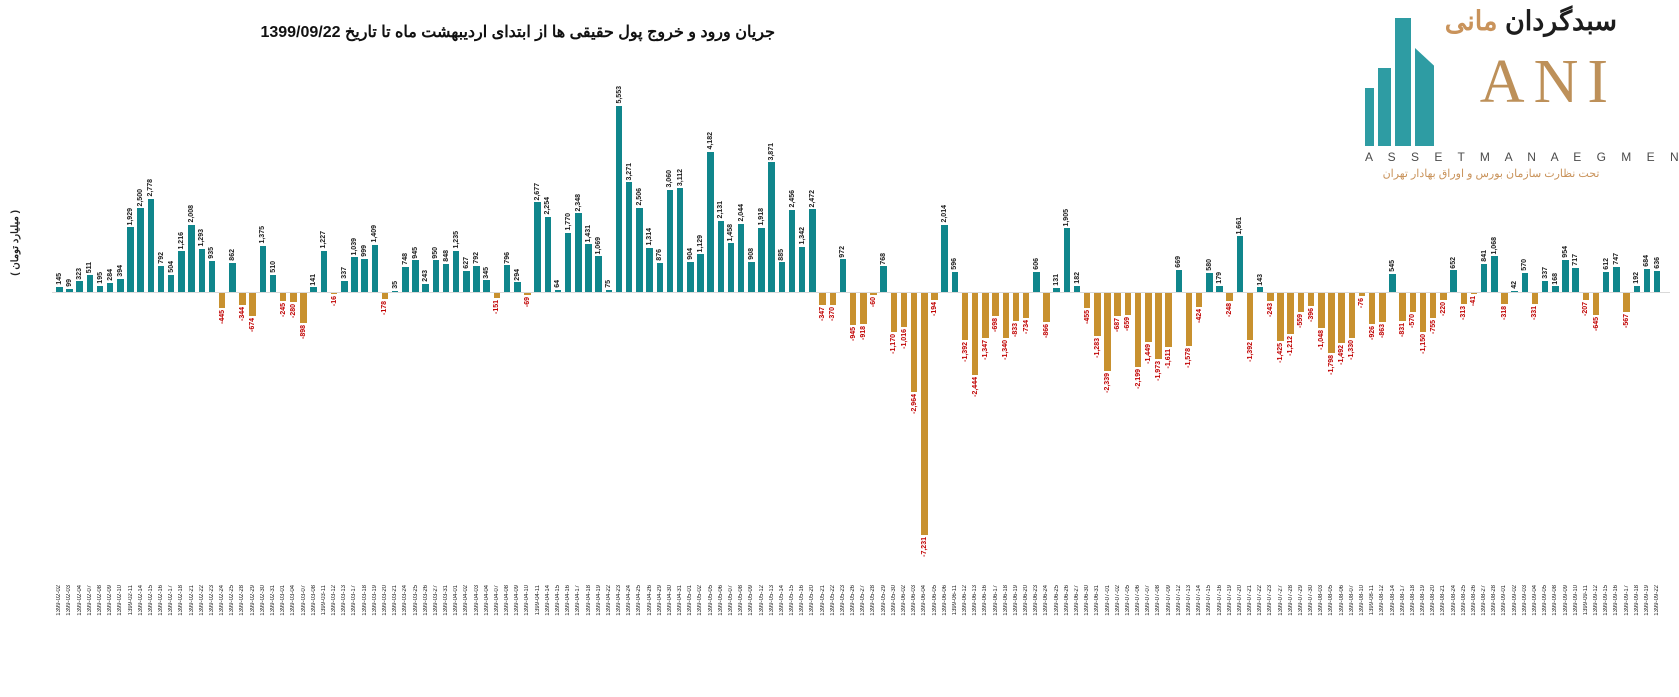 Image resolution: width=1679 pixels, height=697 pixels. I want to click on x-tick-label: 1399-05-20, so click(812, 600).